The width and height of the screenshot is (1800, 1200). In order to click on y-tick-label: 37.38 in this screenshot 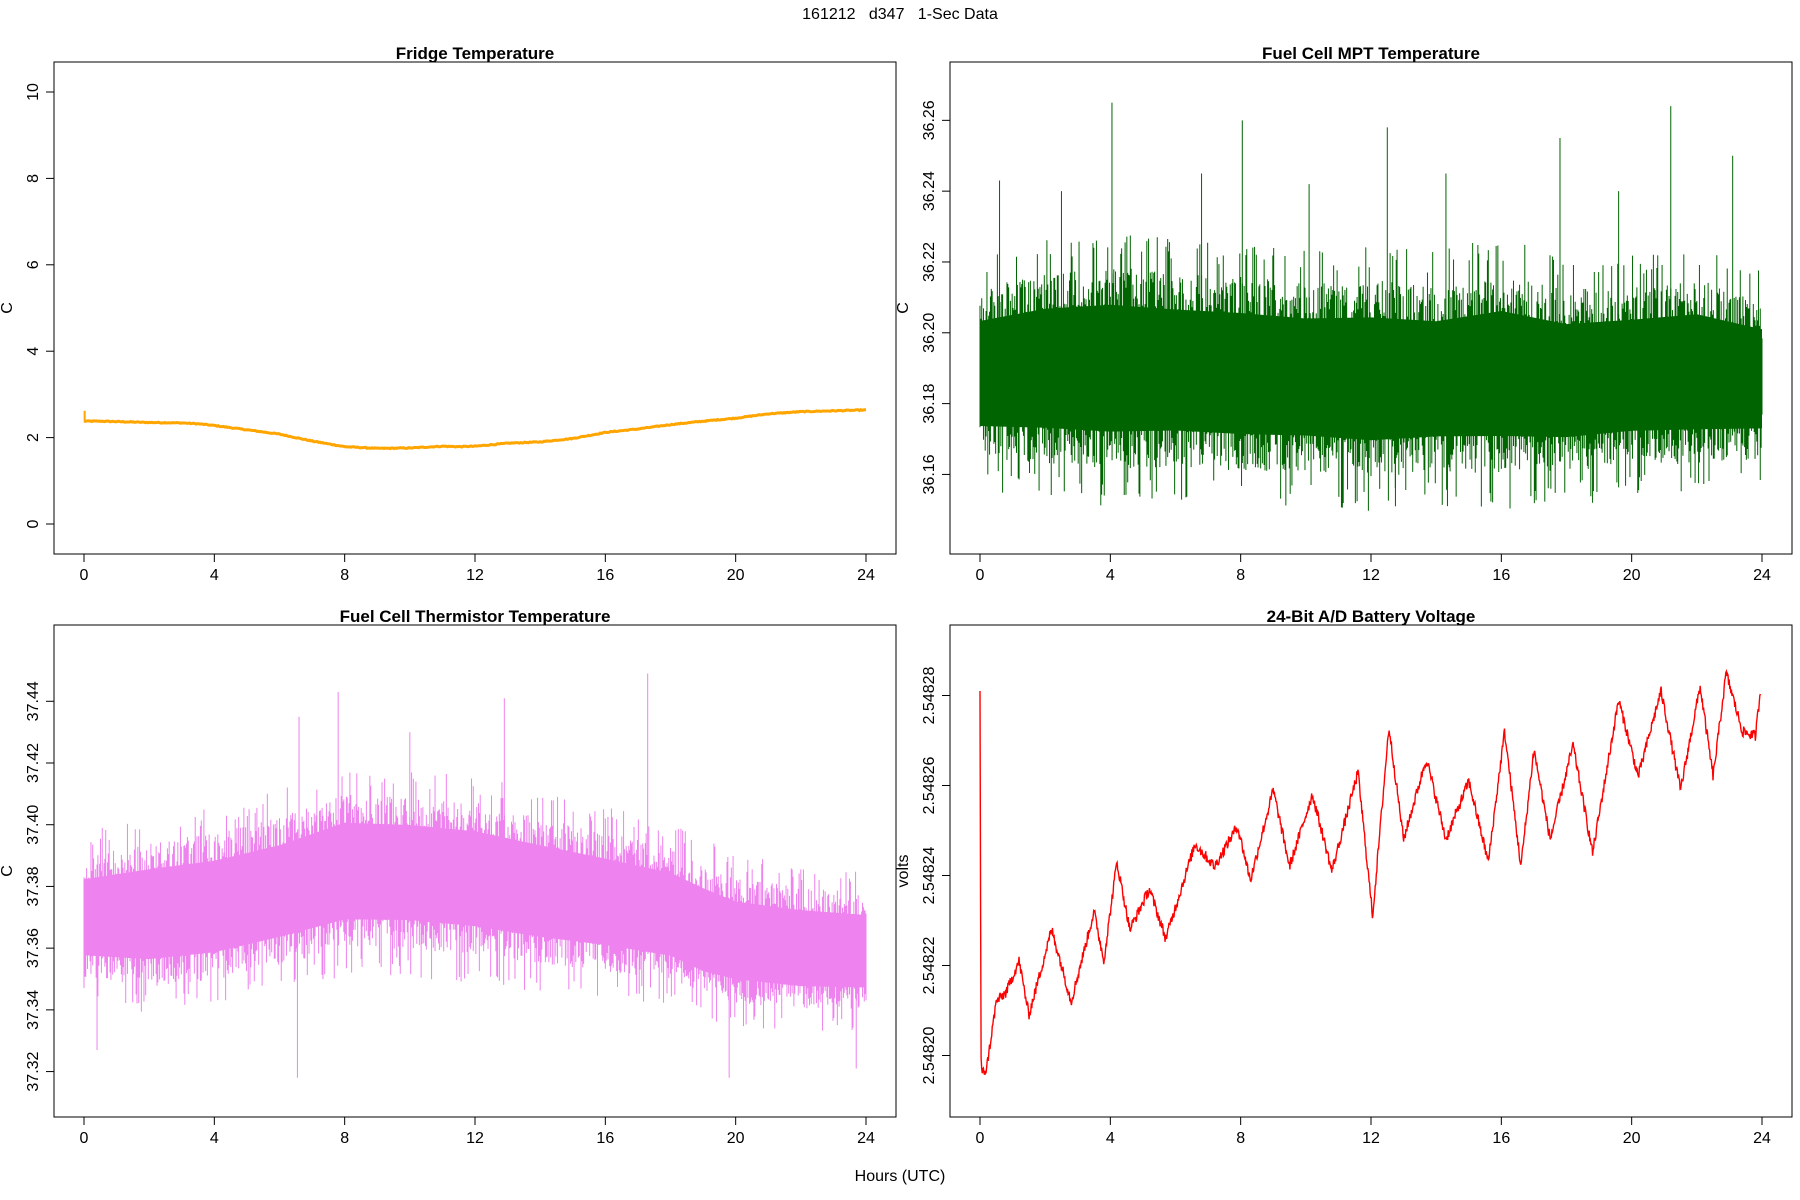, I will do `click(33, 886)`.